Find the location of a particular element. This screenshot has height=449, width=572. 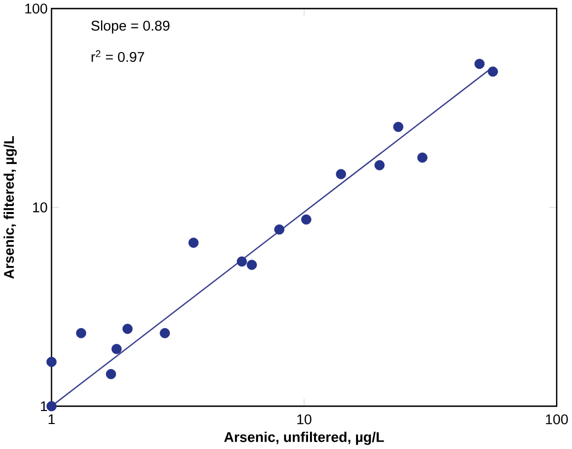

y-axis-title: Arsenic, filtered, µg/L is located at coordinates (10, 207).